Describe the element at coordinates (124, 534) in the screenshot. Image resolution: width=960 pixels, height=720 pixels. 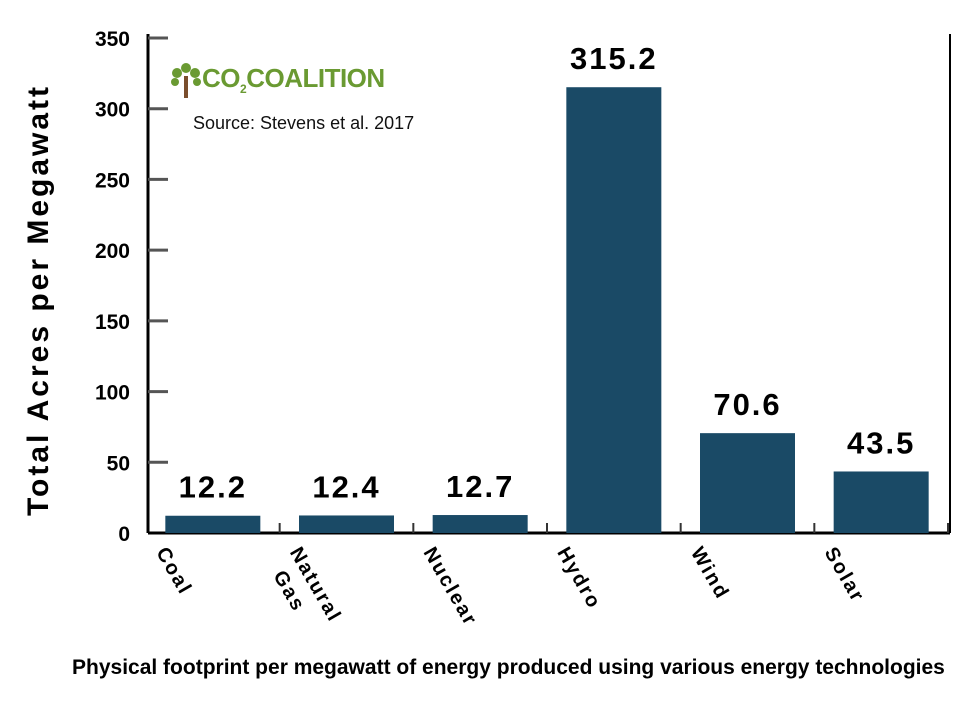
I see `y-tick-label: 0` at that location.